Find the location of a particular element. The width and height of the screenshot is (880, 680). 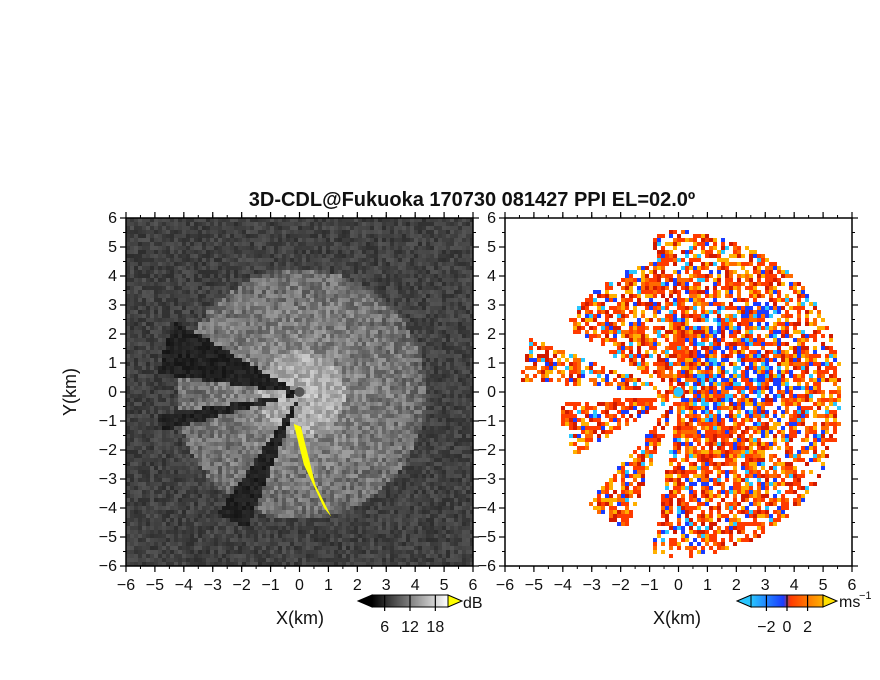

reflectivity-colorbar-tick-label: 12 is located at coordinates (410, 627).